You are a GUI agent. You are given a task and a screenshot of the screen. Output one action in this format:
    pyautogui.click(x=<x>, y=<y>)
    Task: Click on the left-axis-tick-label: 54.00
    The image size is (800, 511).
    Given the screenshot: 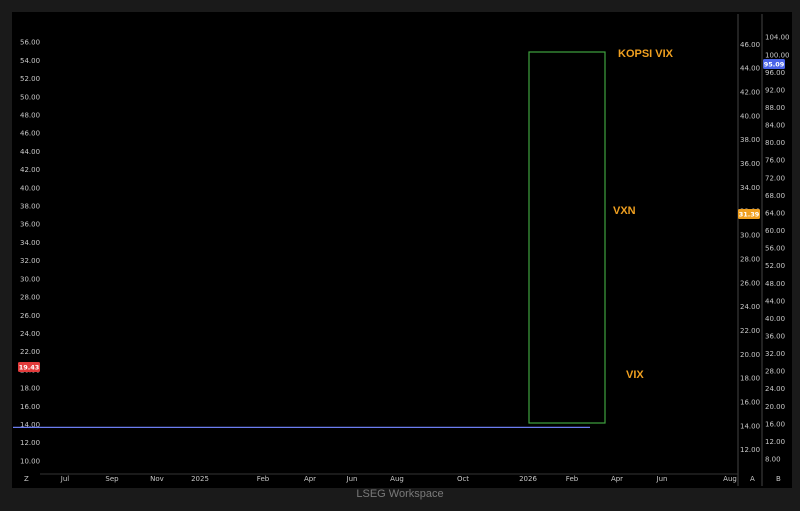 What is the action you would take?
    pyautogui.click(x=30, y=61)
    